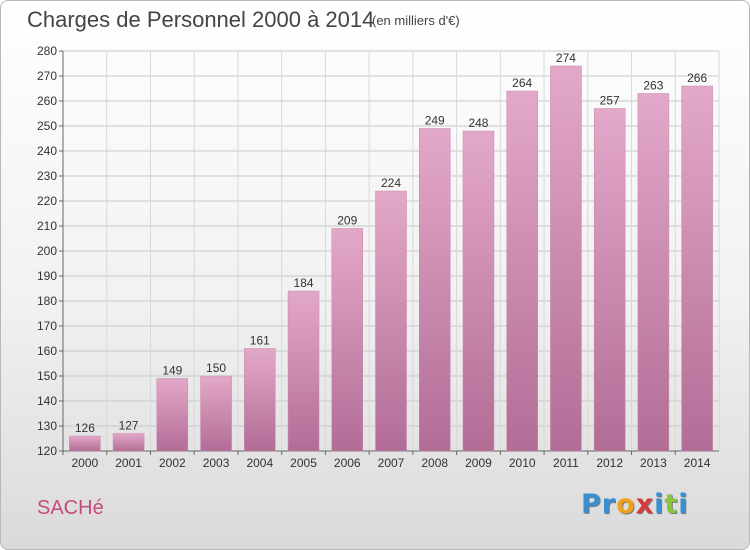 The height and width of the screenshot is (550, 750). I want to click on y-tick-label: 230, so click(47, 176).